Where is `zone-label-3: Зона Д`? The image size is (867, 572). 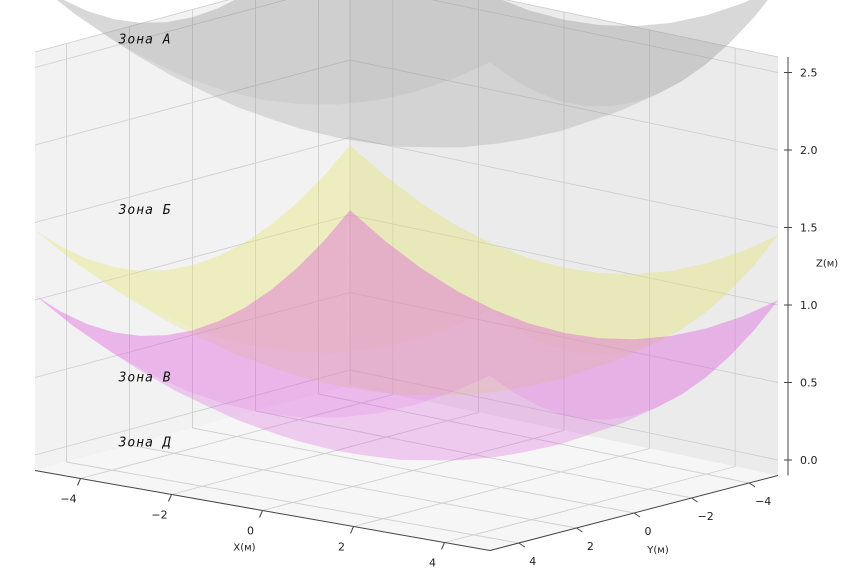 zone-label-3: Зона Д is located at coordinates (145, 442).